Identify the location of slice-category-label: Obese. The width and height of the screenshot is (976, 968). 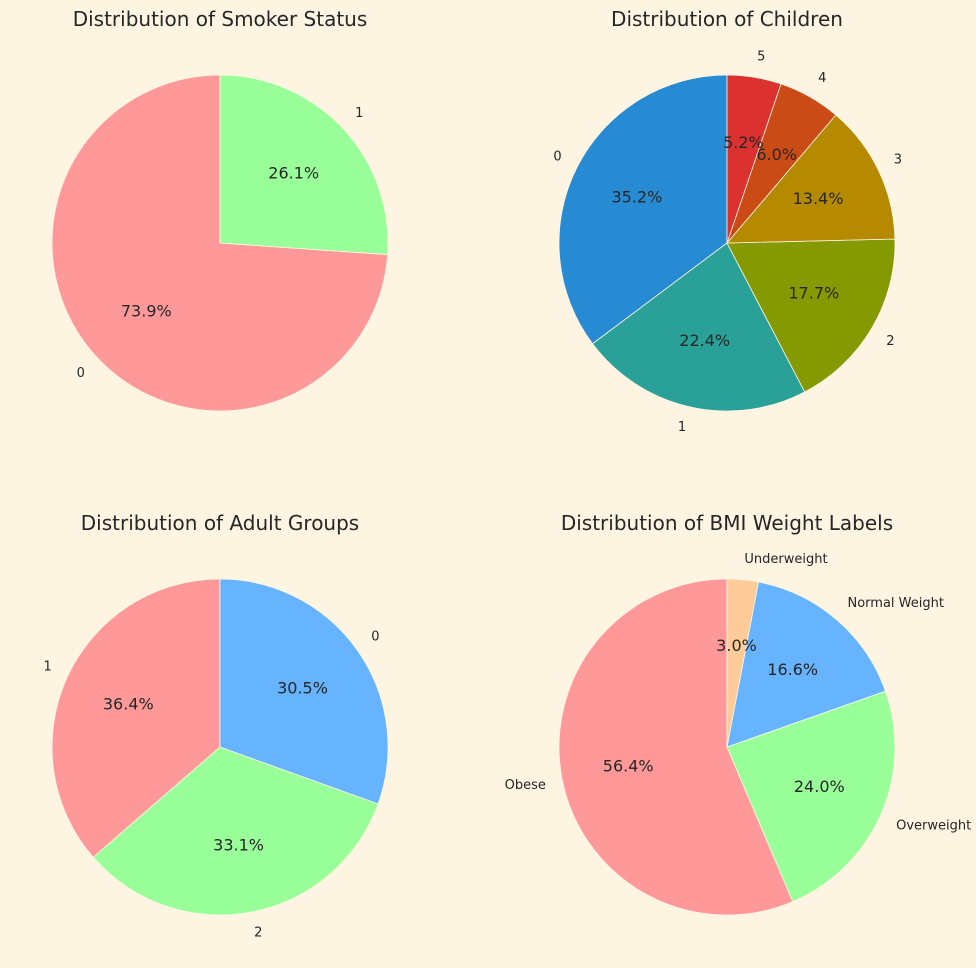
(525, 785).